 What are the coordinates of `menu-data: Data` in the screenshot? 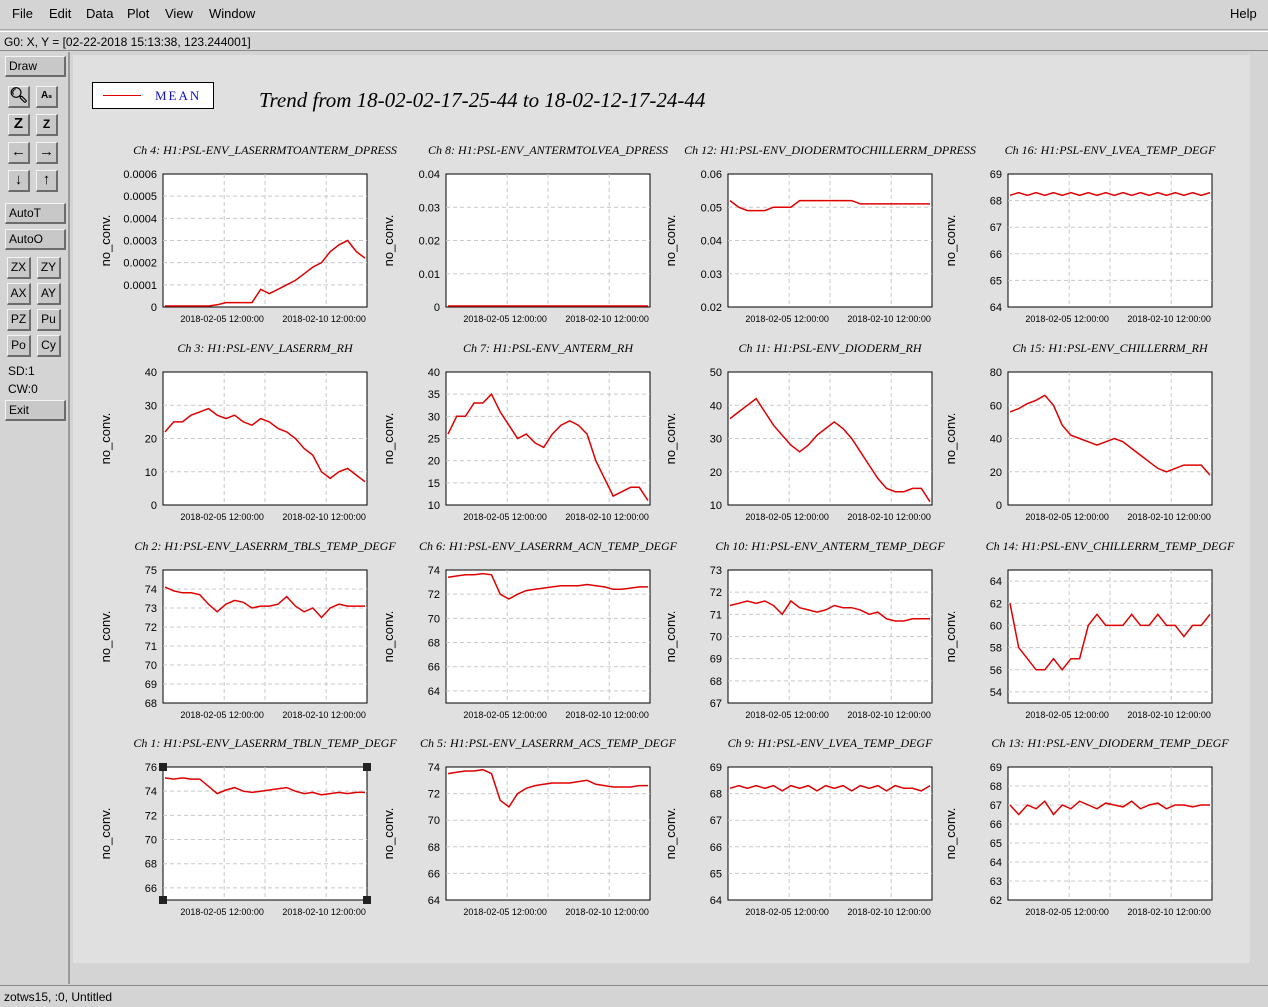 It's located at (100, 13).